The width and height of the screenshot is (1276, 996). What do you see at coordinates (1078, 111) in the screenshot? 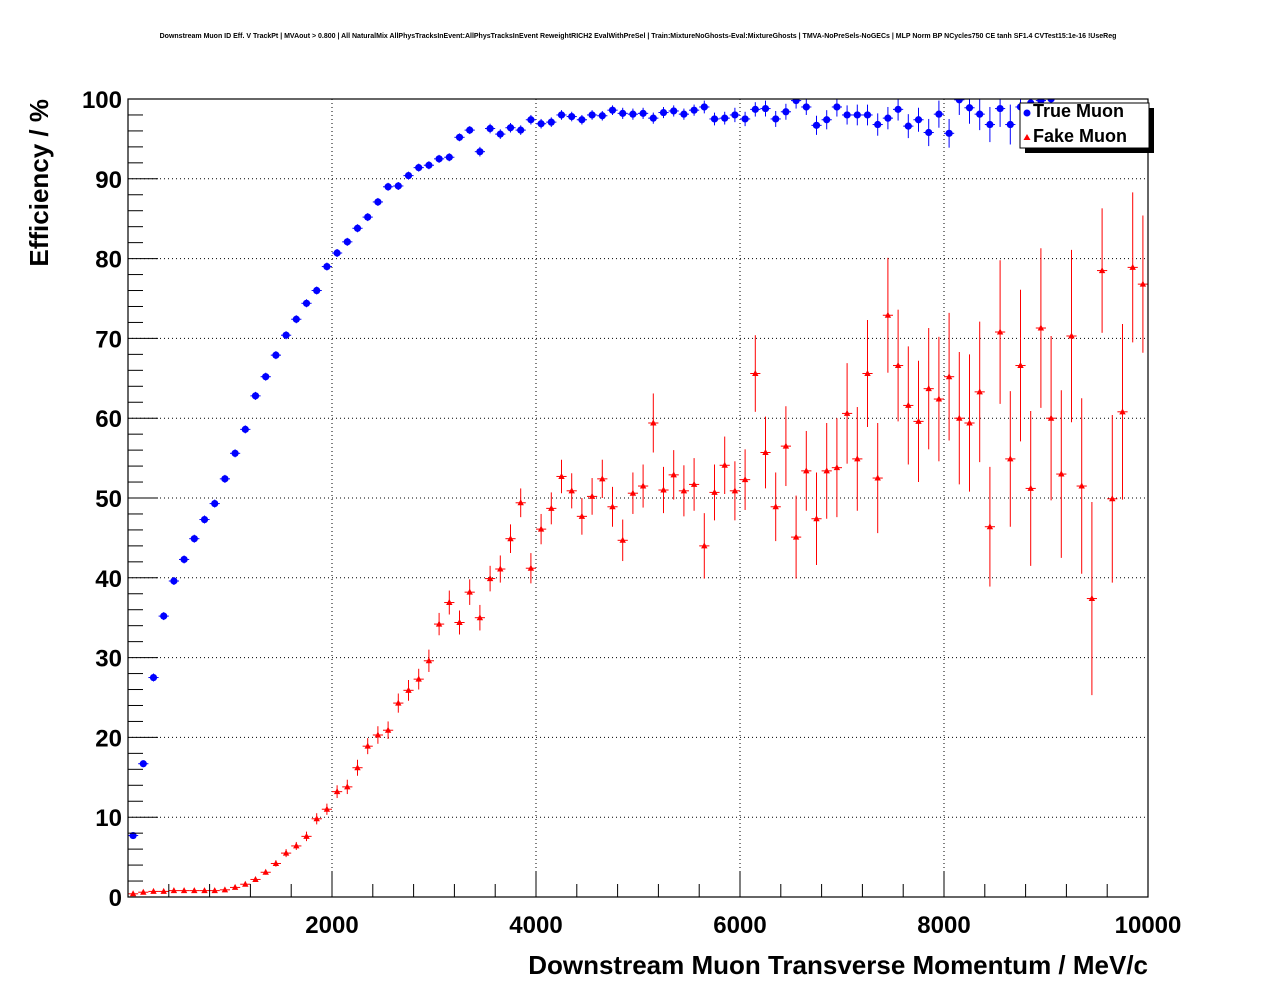
I see `legend-true-muon-label: True Muon` at bounding box center [1078, 111].